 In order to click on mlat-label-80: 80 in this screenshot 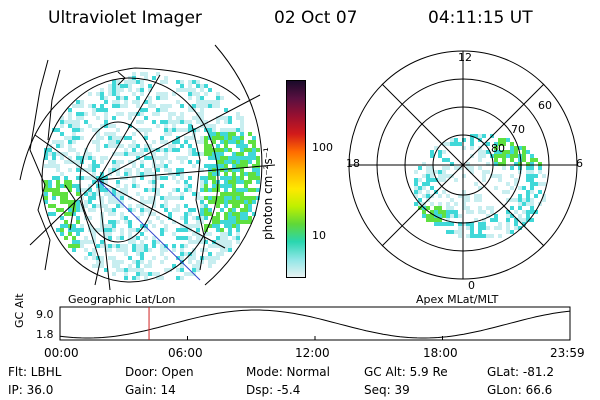, I will do `click(498, 148)`.